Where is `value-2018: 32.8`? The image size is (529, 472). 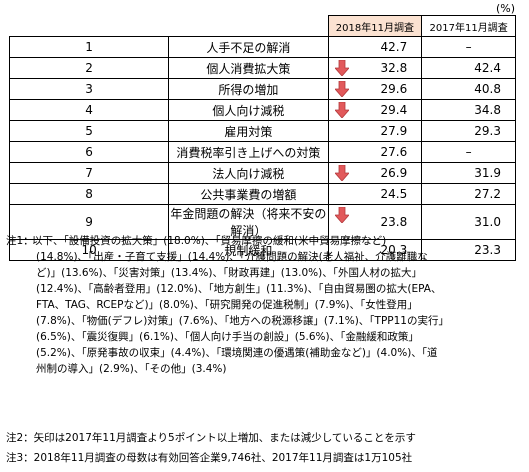 value-2018: 32.8 is located at coordinates (394, 68).